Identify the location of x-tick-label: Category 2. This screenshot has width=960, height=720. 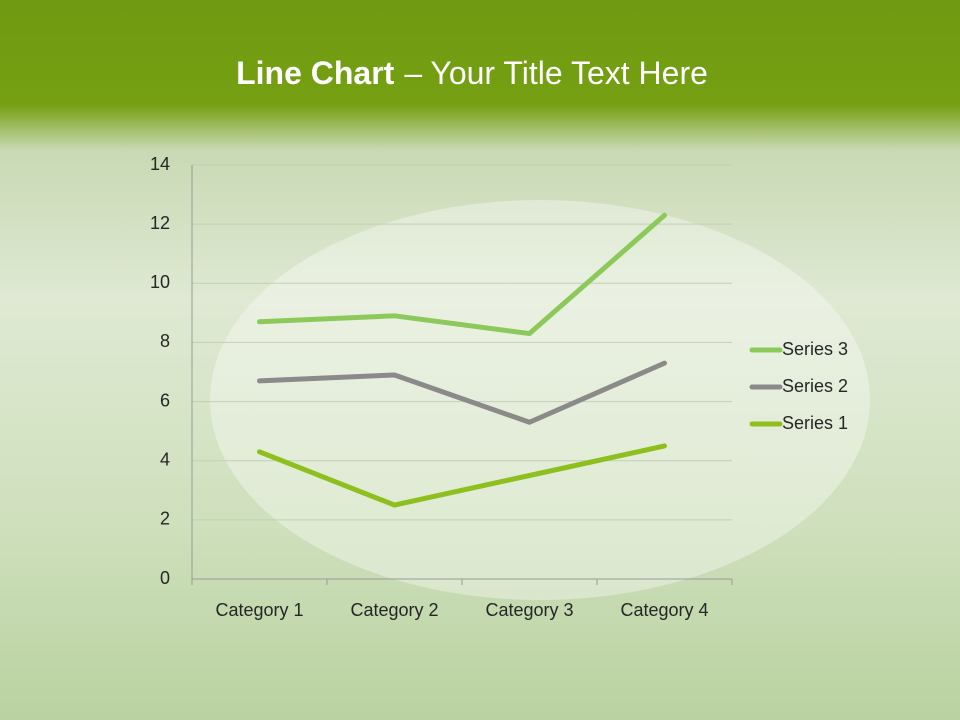
(394, 610).